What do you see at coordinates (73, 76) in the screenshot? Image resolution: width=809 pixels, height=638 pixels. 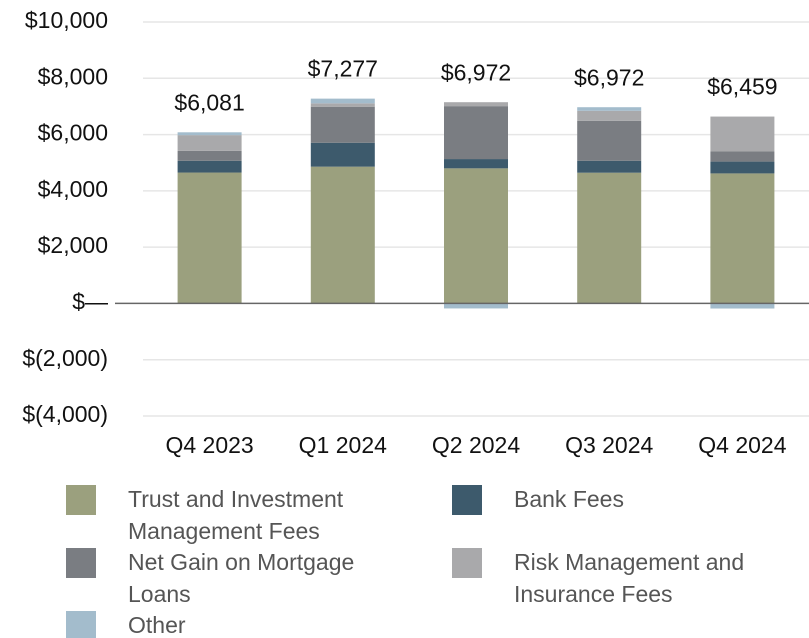 I see `y-tick-label: $8,000` at bounding box center [73, 76].